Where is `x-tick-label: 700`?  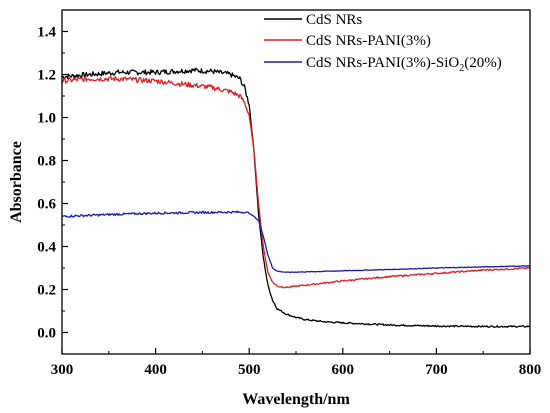 x-tick-label: 700 is located at coordinates (436, 370).